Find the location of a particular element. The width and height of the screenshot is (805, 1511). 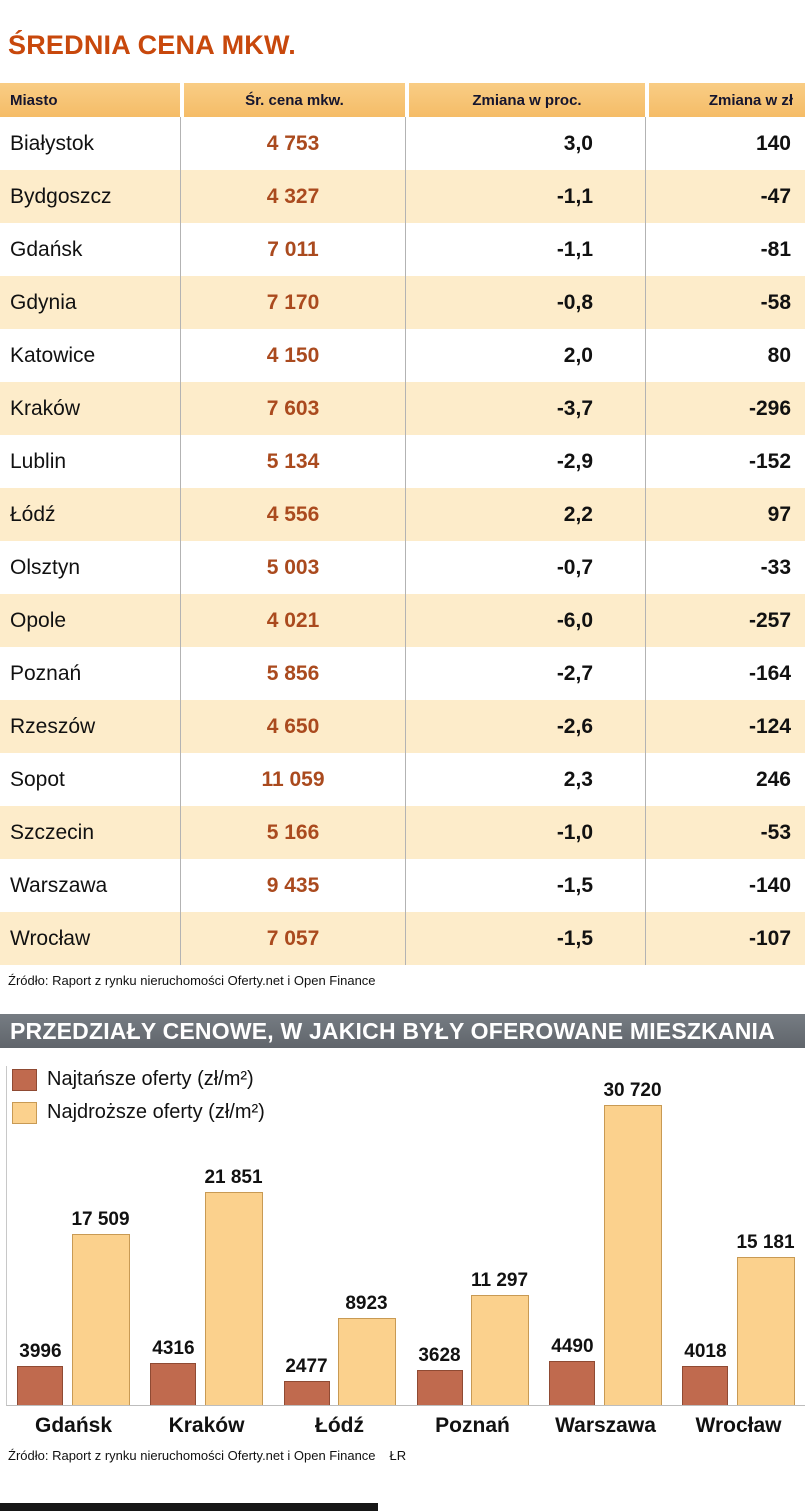

bar-value-label: 4316 is located at coordinates (173, 1348).